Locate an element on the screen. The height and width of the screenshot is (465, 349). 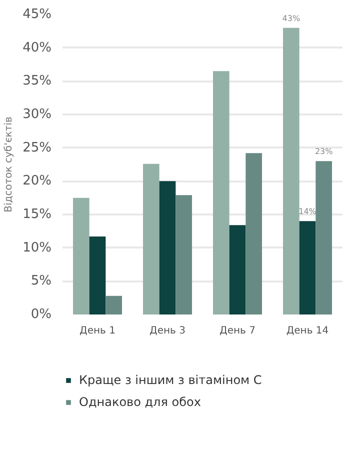
y-tick-label: 5% is located at coordinates (41, 281).